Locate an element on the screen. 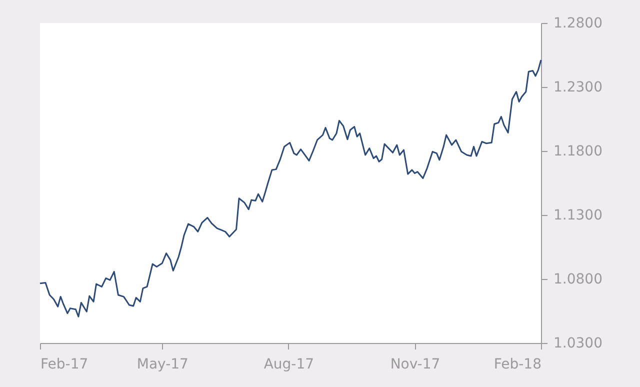  y-tick-label: 1.0800 is located at coordinates (578, 280).